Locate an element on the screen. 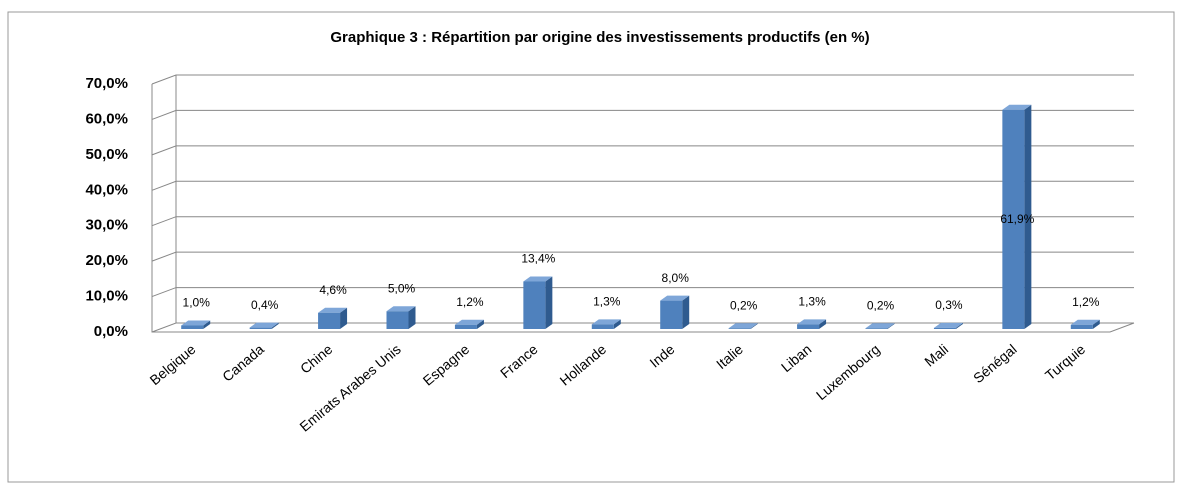 This screenshot has width=1183, height=488. value-label: 13,4% is located at coordinates (538, 259).